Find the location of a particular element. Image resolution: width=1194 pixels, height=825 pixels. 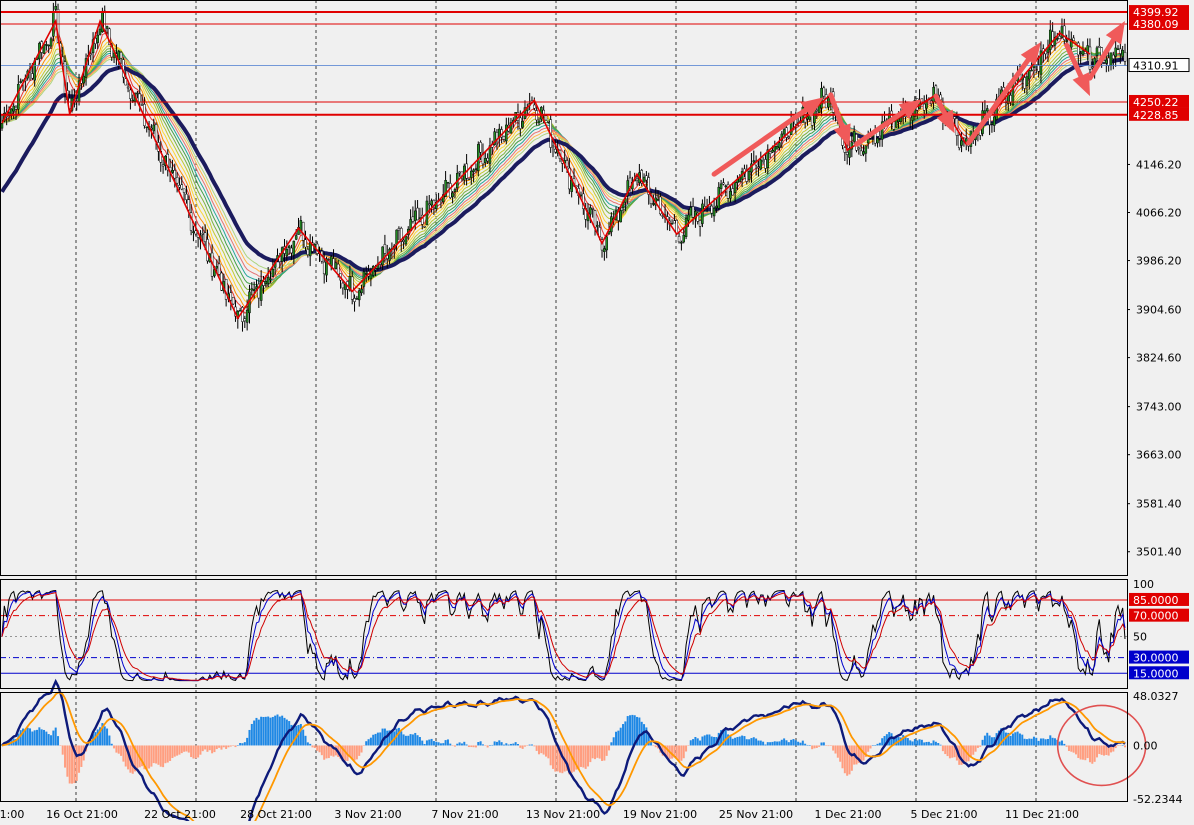

time-axis-label: 16 Oct 21:00 is located at coordinates (82, 814).